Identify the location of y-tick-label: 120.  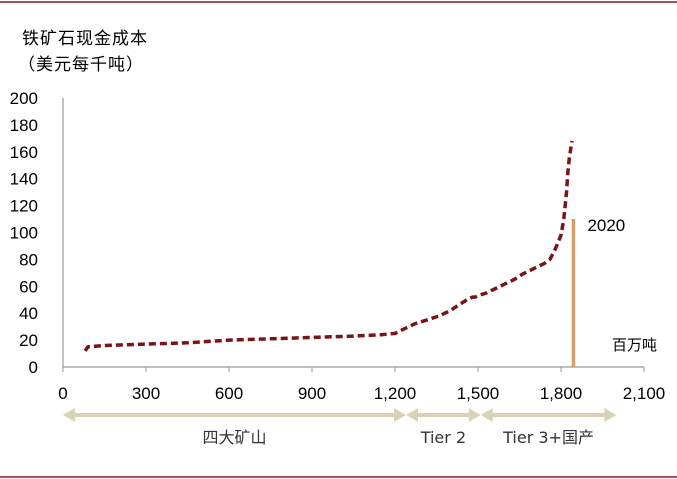
(24, 206).